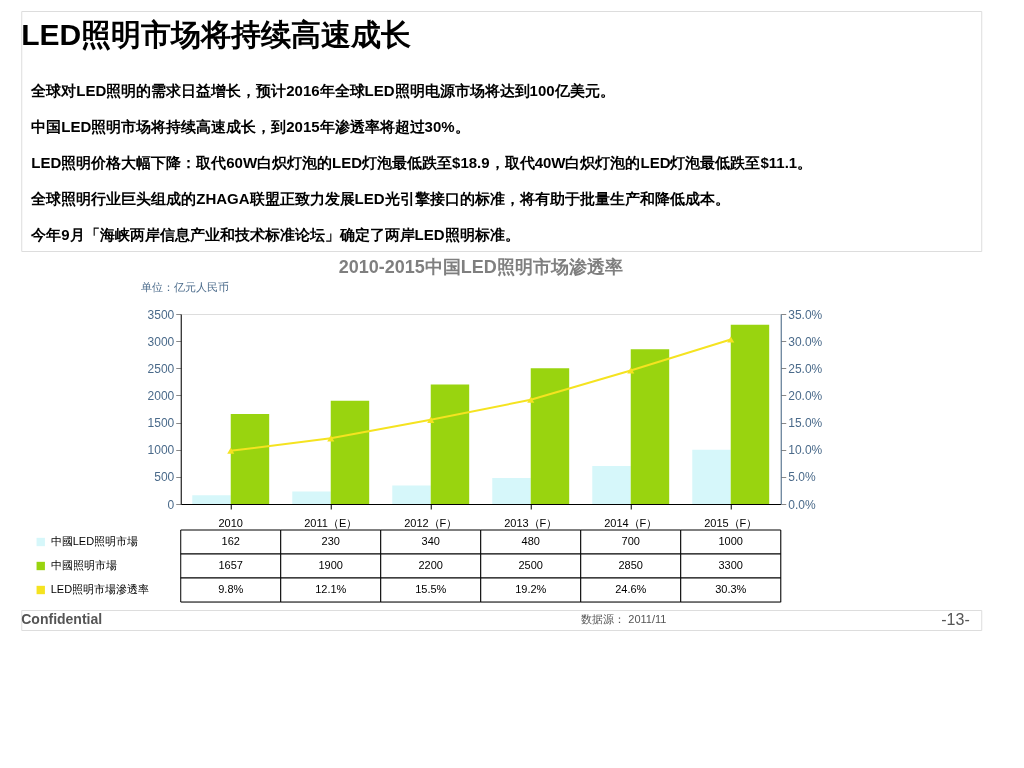 The height and width of the screenshot is (768, 1024). Describe the element at coordinates (531, 522) in the screenshot. I see `x-tick-label: 2013（F）` at that location.